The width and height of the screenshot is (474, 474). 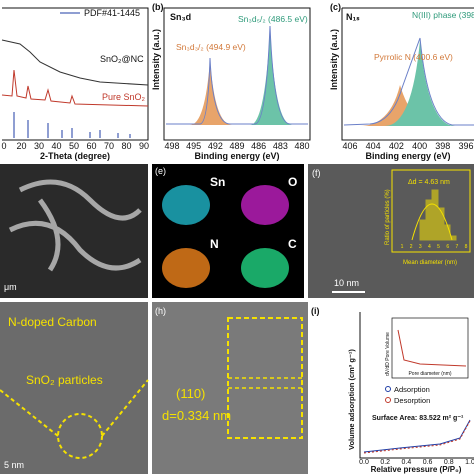 I want to click on annotation: d=0.334 nm, so click(x=196, y=415).